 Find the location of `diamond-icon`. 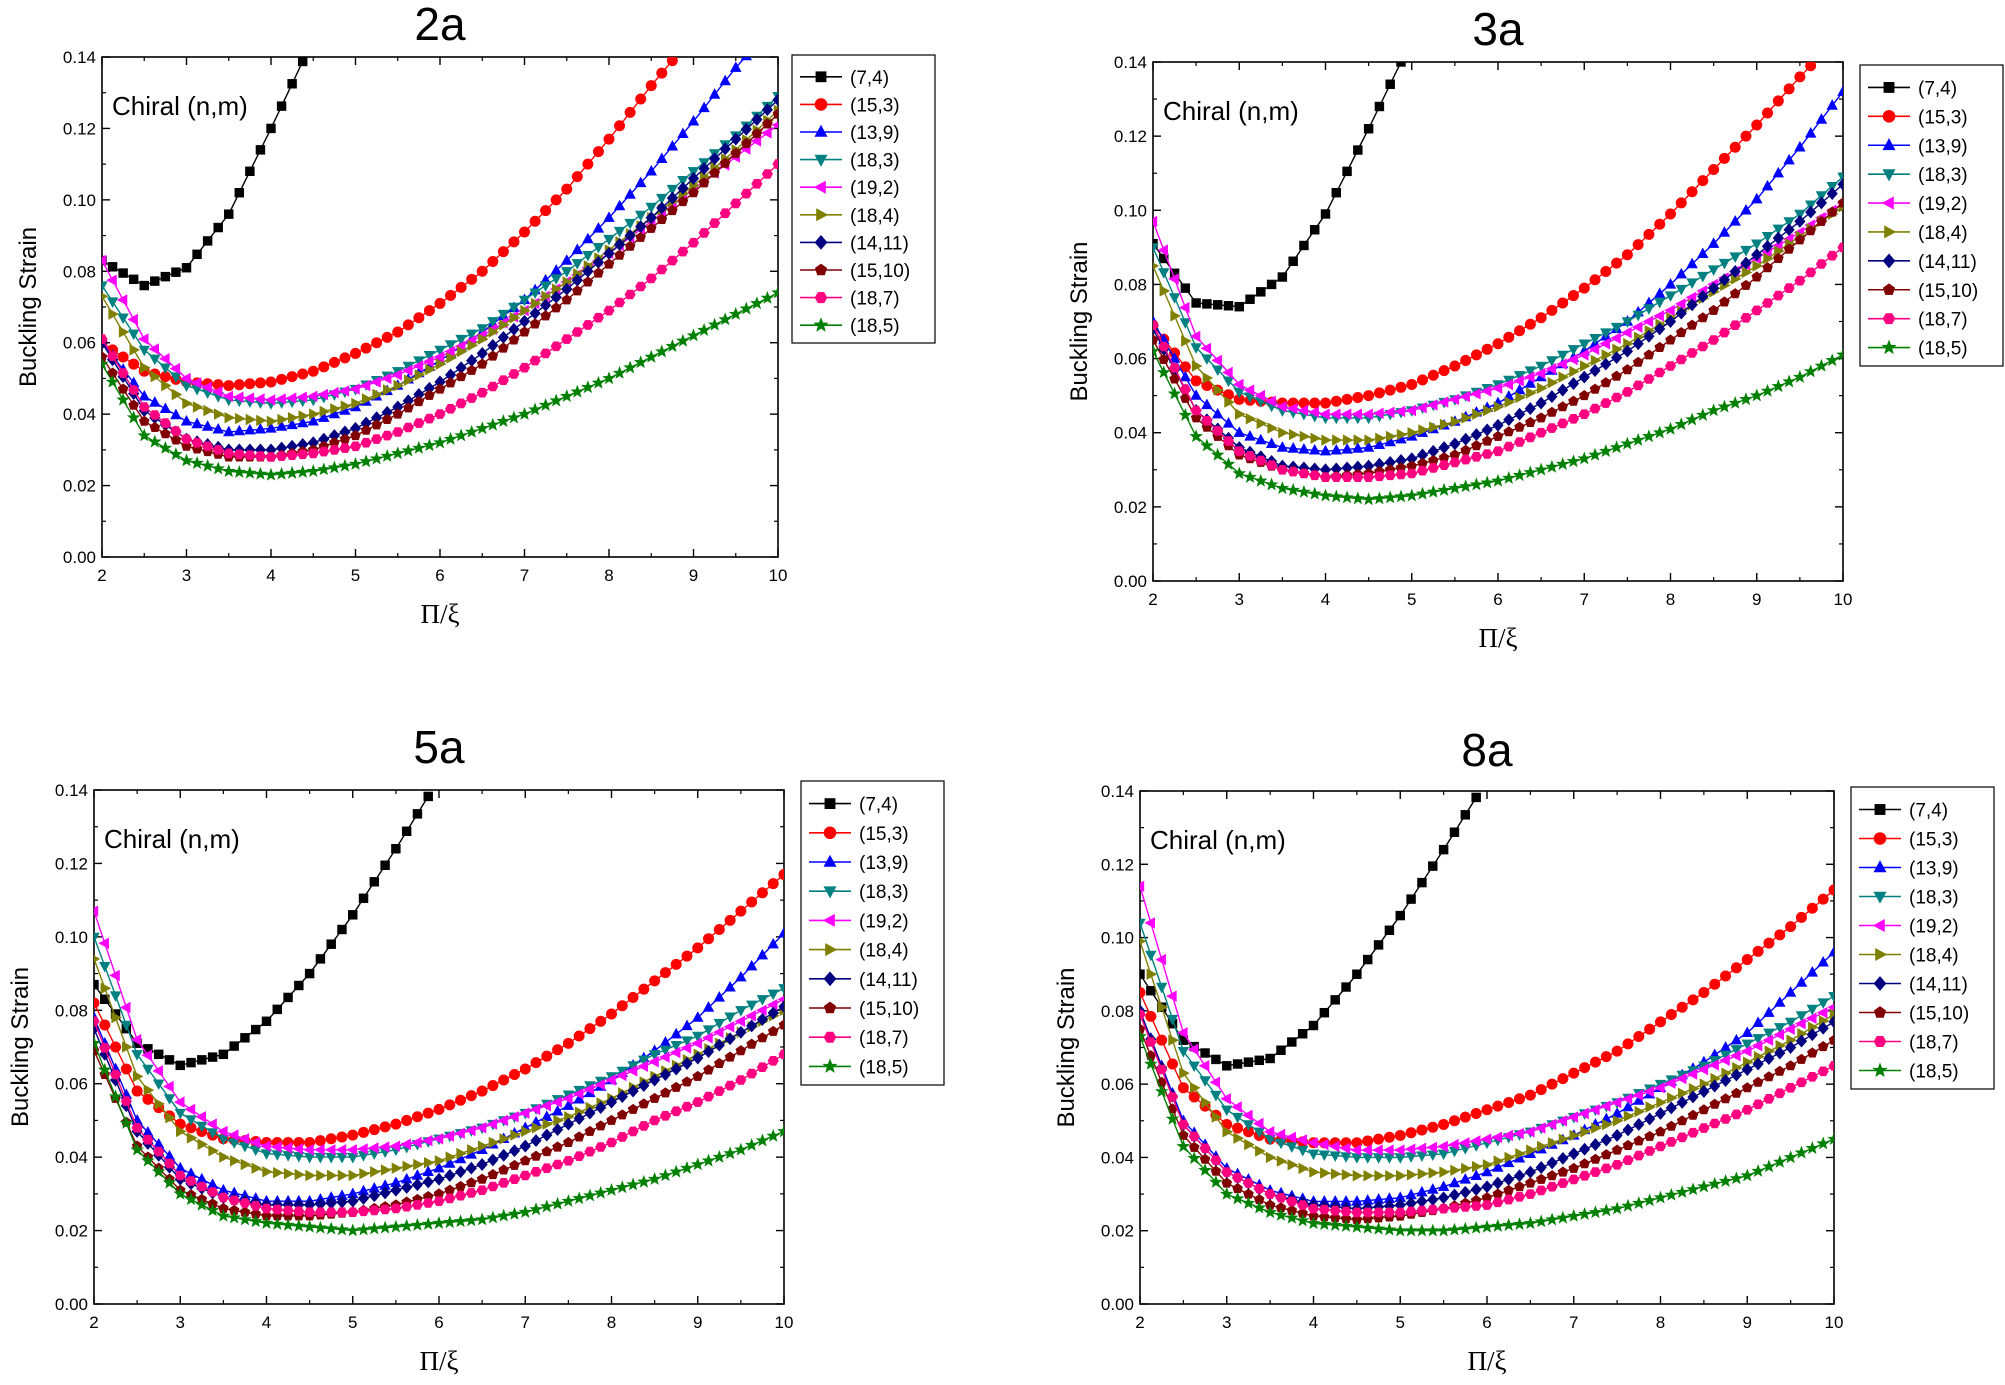

diamond-icon is located at coordinates (1889, 261).